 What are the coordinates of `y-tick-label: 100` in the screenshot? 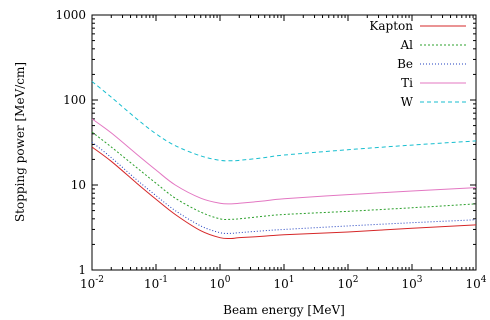 It's located at (74, 100).